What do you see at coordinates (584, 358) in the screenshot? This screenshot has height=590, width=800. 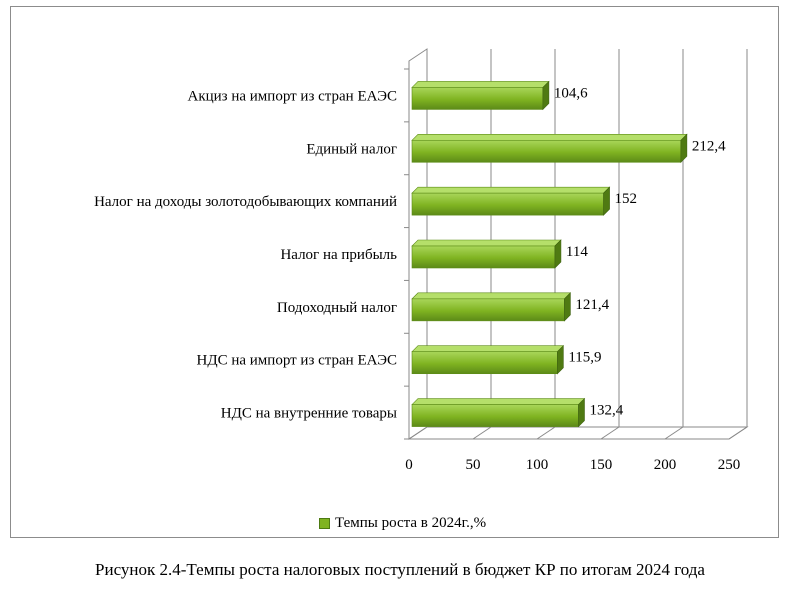 I see `data-label: 115,9` at bounding box center [584, 358].